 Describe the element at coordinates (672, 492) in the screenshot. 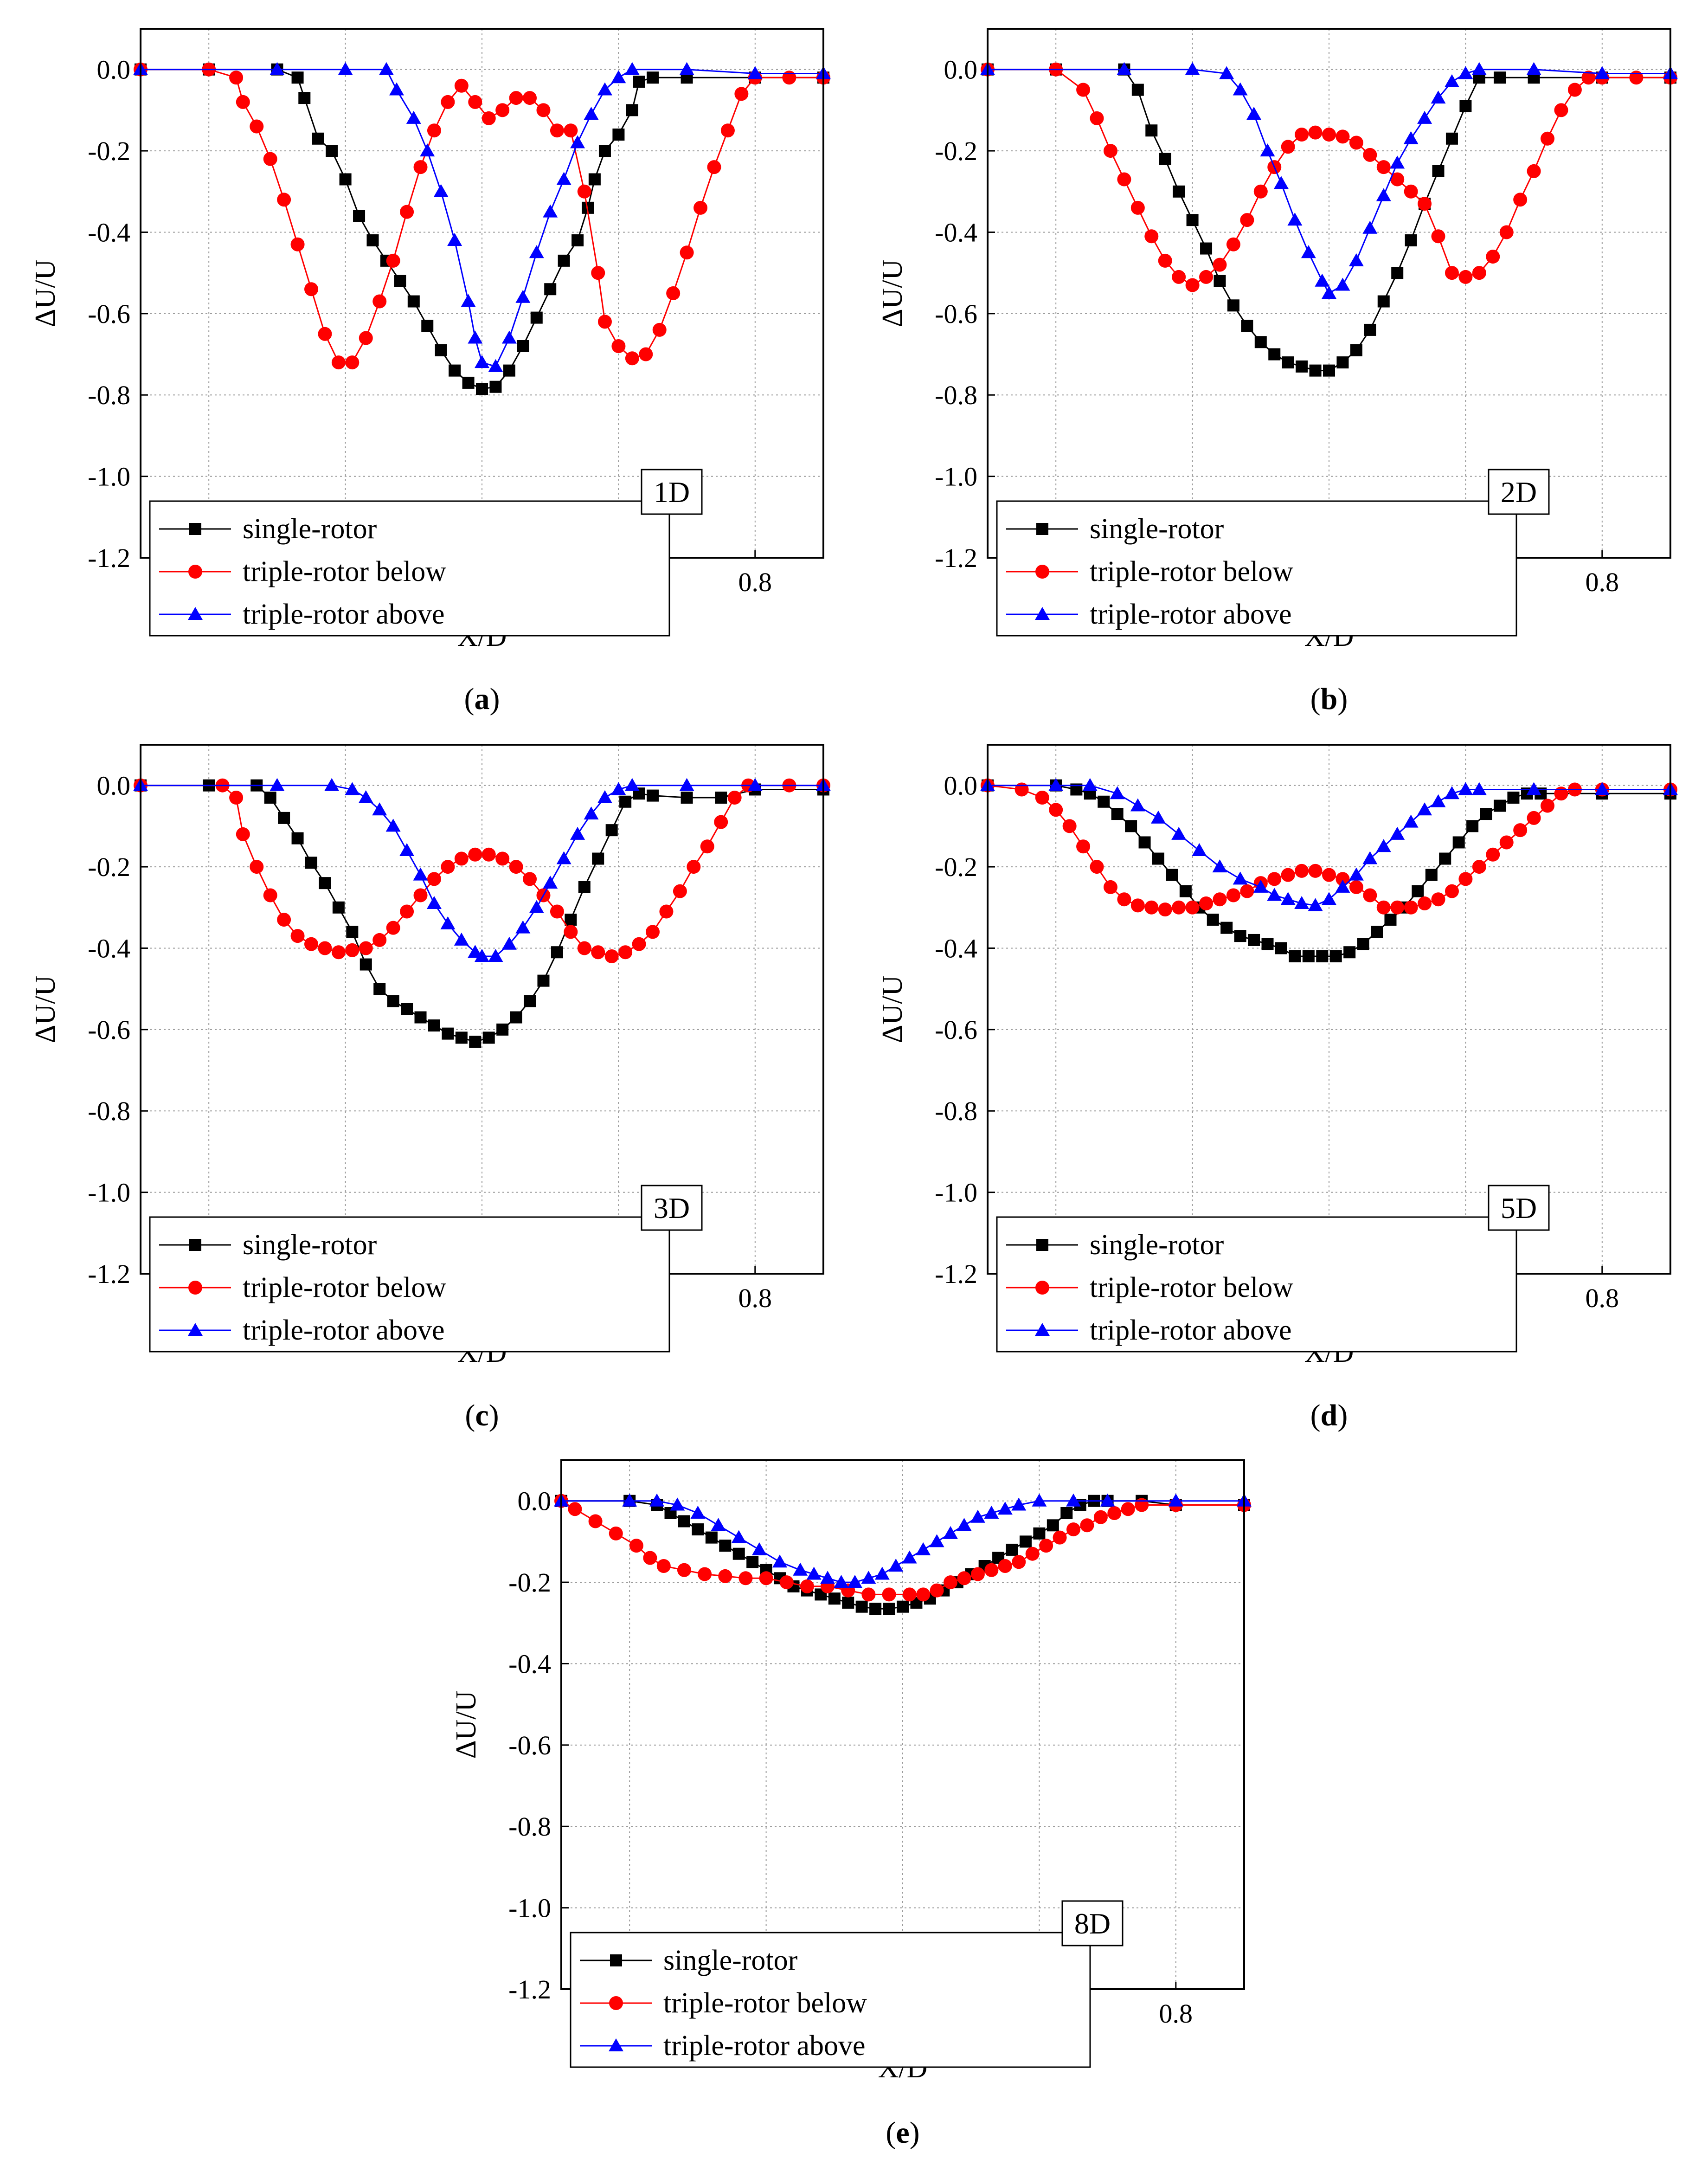

I see `distance-tag: 1D` at that location.